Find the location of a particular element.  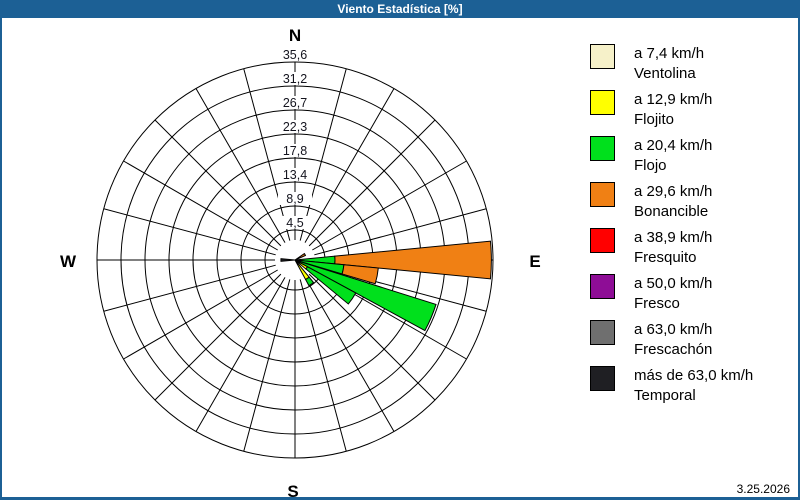

ring-tick-label: 8,9 is located at coordinates (294, 199).